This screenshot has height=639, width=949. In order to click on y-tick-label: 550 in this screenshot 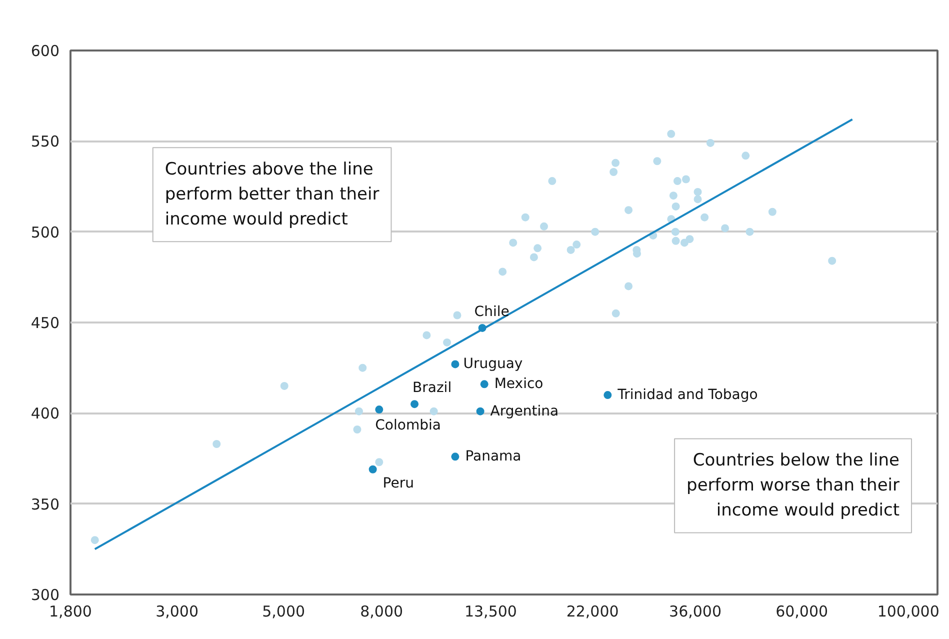, I will do `click(45, 141)`.